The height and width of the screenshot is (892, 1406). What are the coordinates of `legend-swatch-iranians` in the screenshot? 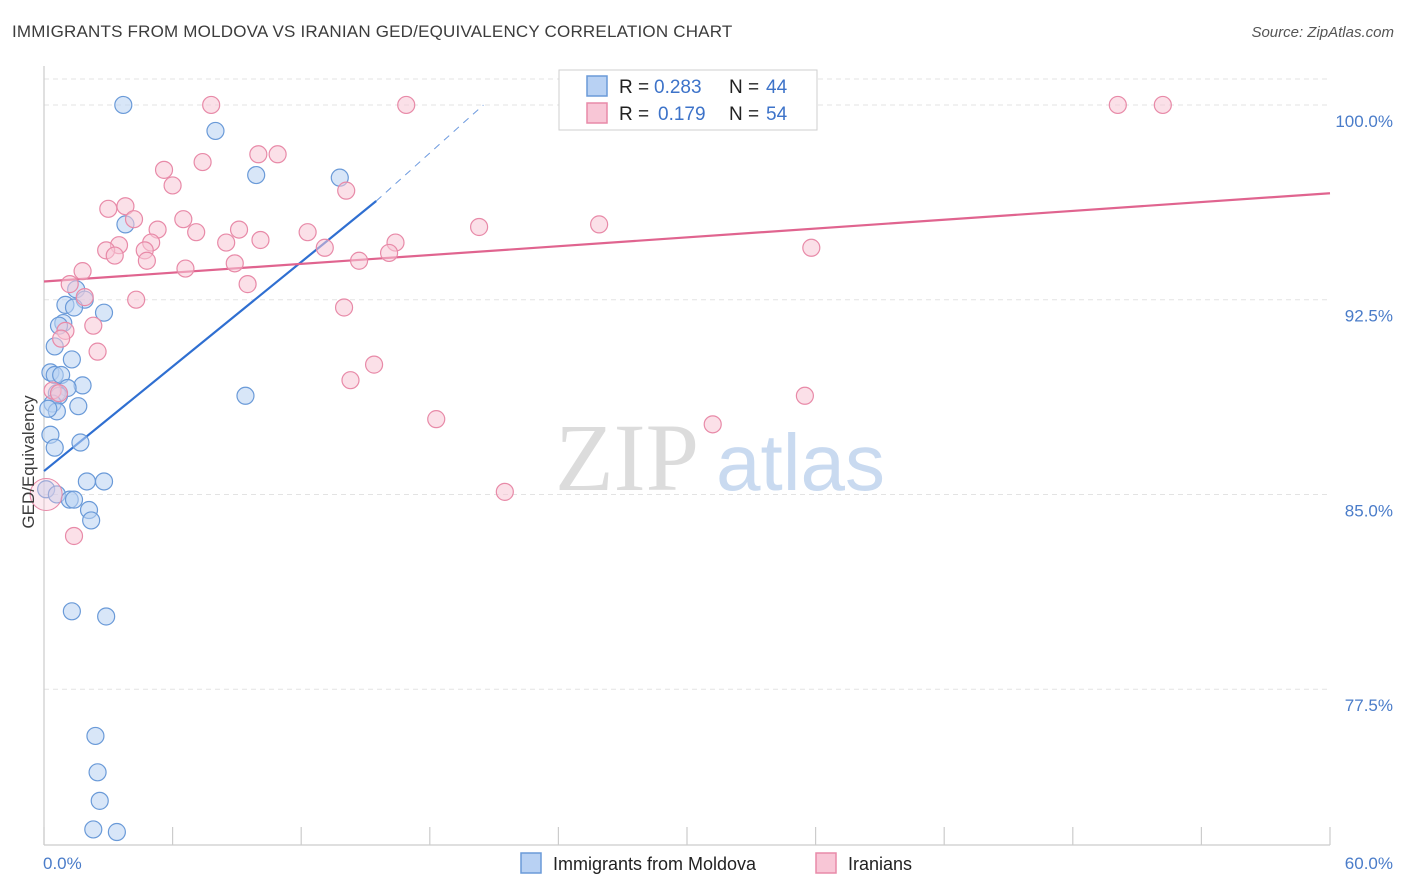 It's located at (597, 113).